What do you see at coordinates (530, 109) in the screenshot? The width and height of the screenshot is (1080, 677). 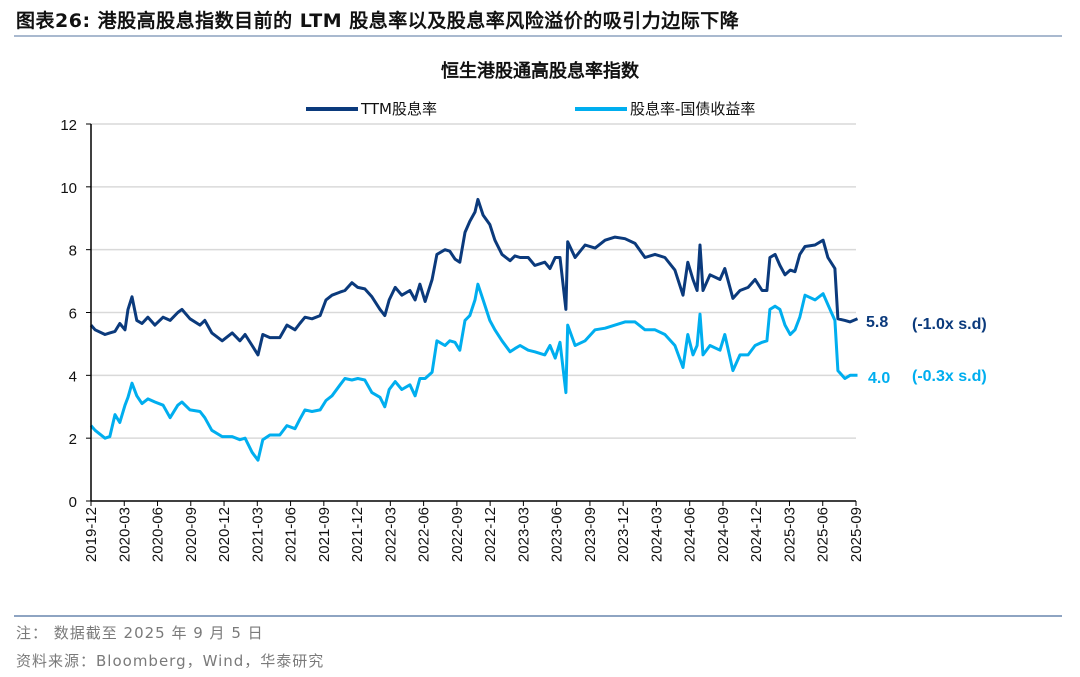 I see `legend: TTM股息率 股息率-国债收益率` at bounding box center [530, 109].